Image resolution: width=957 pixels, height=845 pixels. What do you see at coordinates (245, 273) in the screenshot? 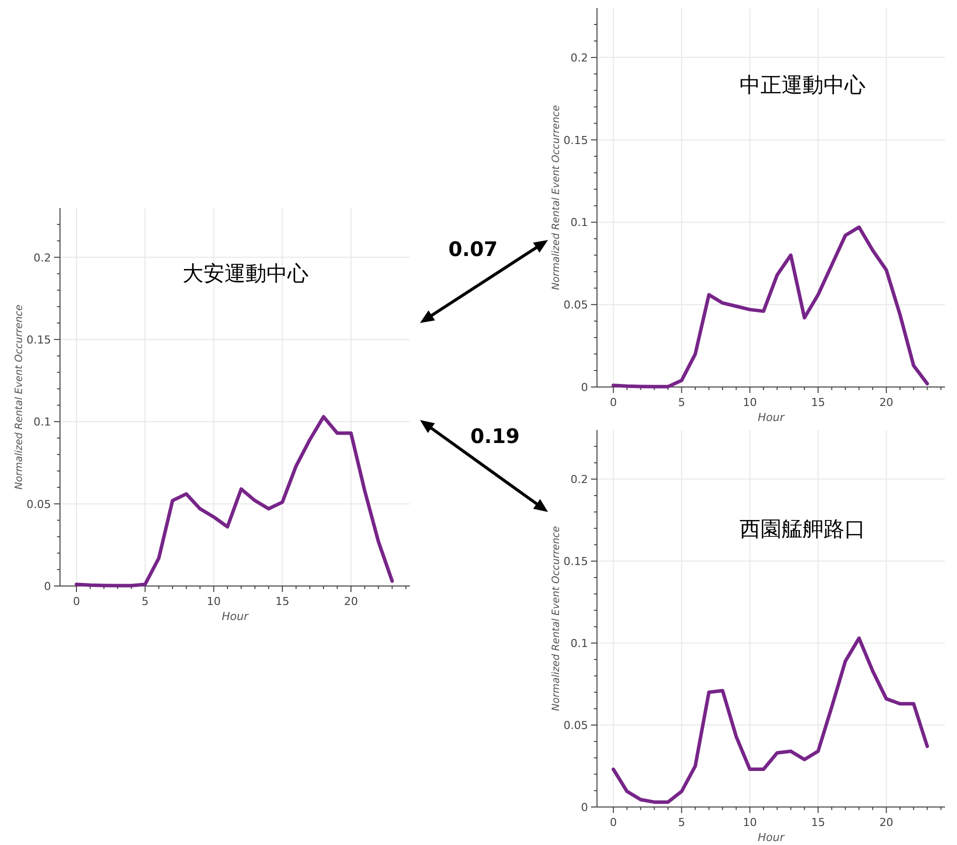
I see `text: 大安運動中心` at bounding box center [245, 273].